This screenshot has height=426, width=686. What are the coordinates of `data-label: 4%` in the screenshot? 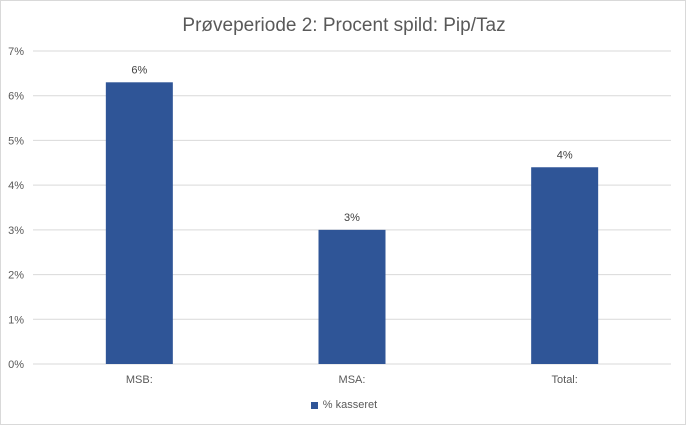 It's located at (565, 155).